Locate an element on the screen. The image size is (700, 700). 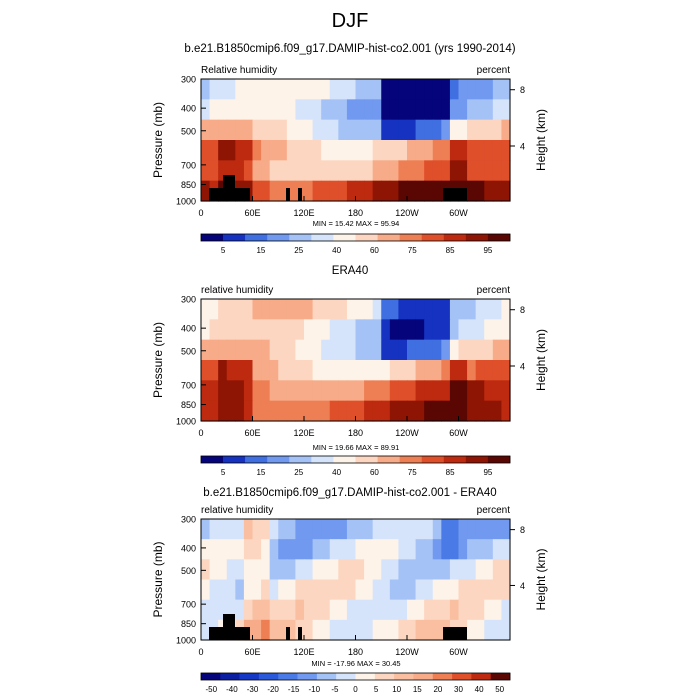
colorbar-label: 60 is located at coordinates (374, 472).